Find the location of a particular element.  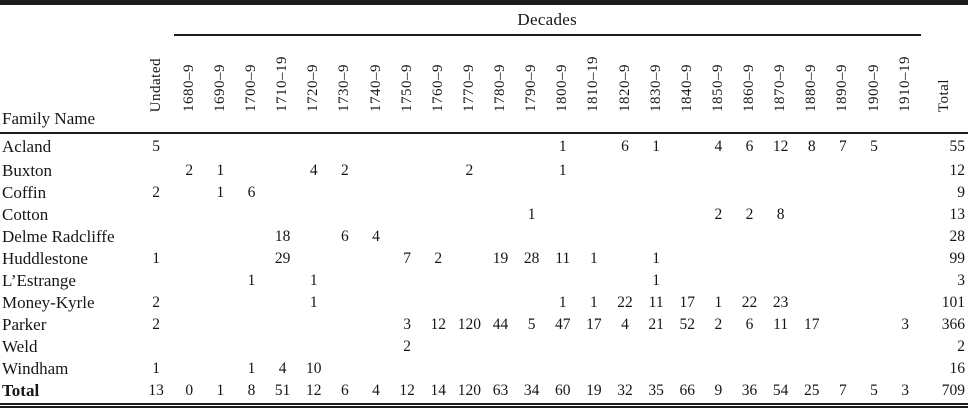

value-cell: 36 is located at coordinates (749, 390).